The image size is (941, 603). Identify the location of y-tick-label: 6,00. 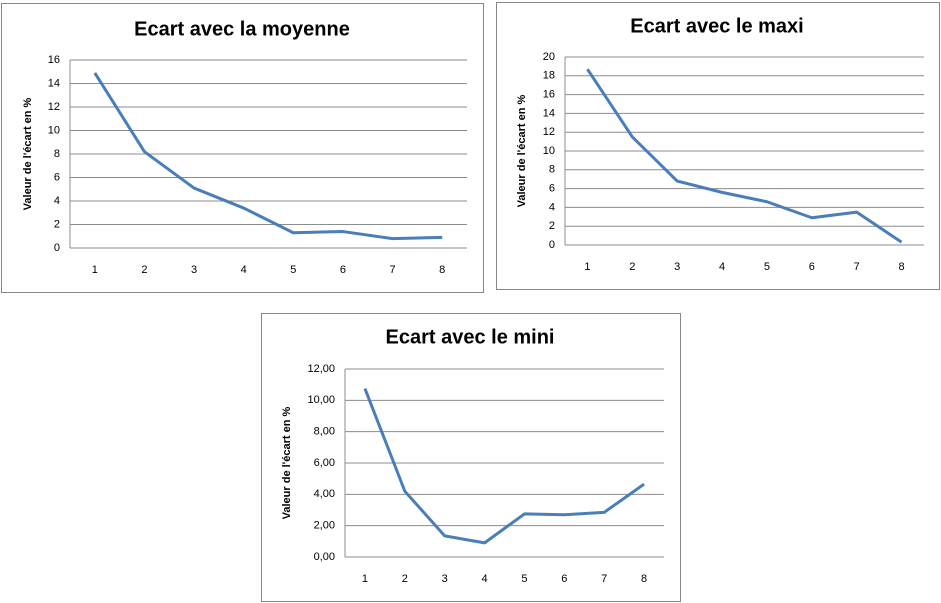
(324, 463).